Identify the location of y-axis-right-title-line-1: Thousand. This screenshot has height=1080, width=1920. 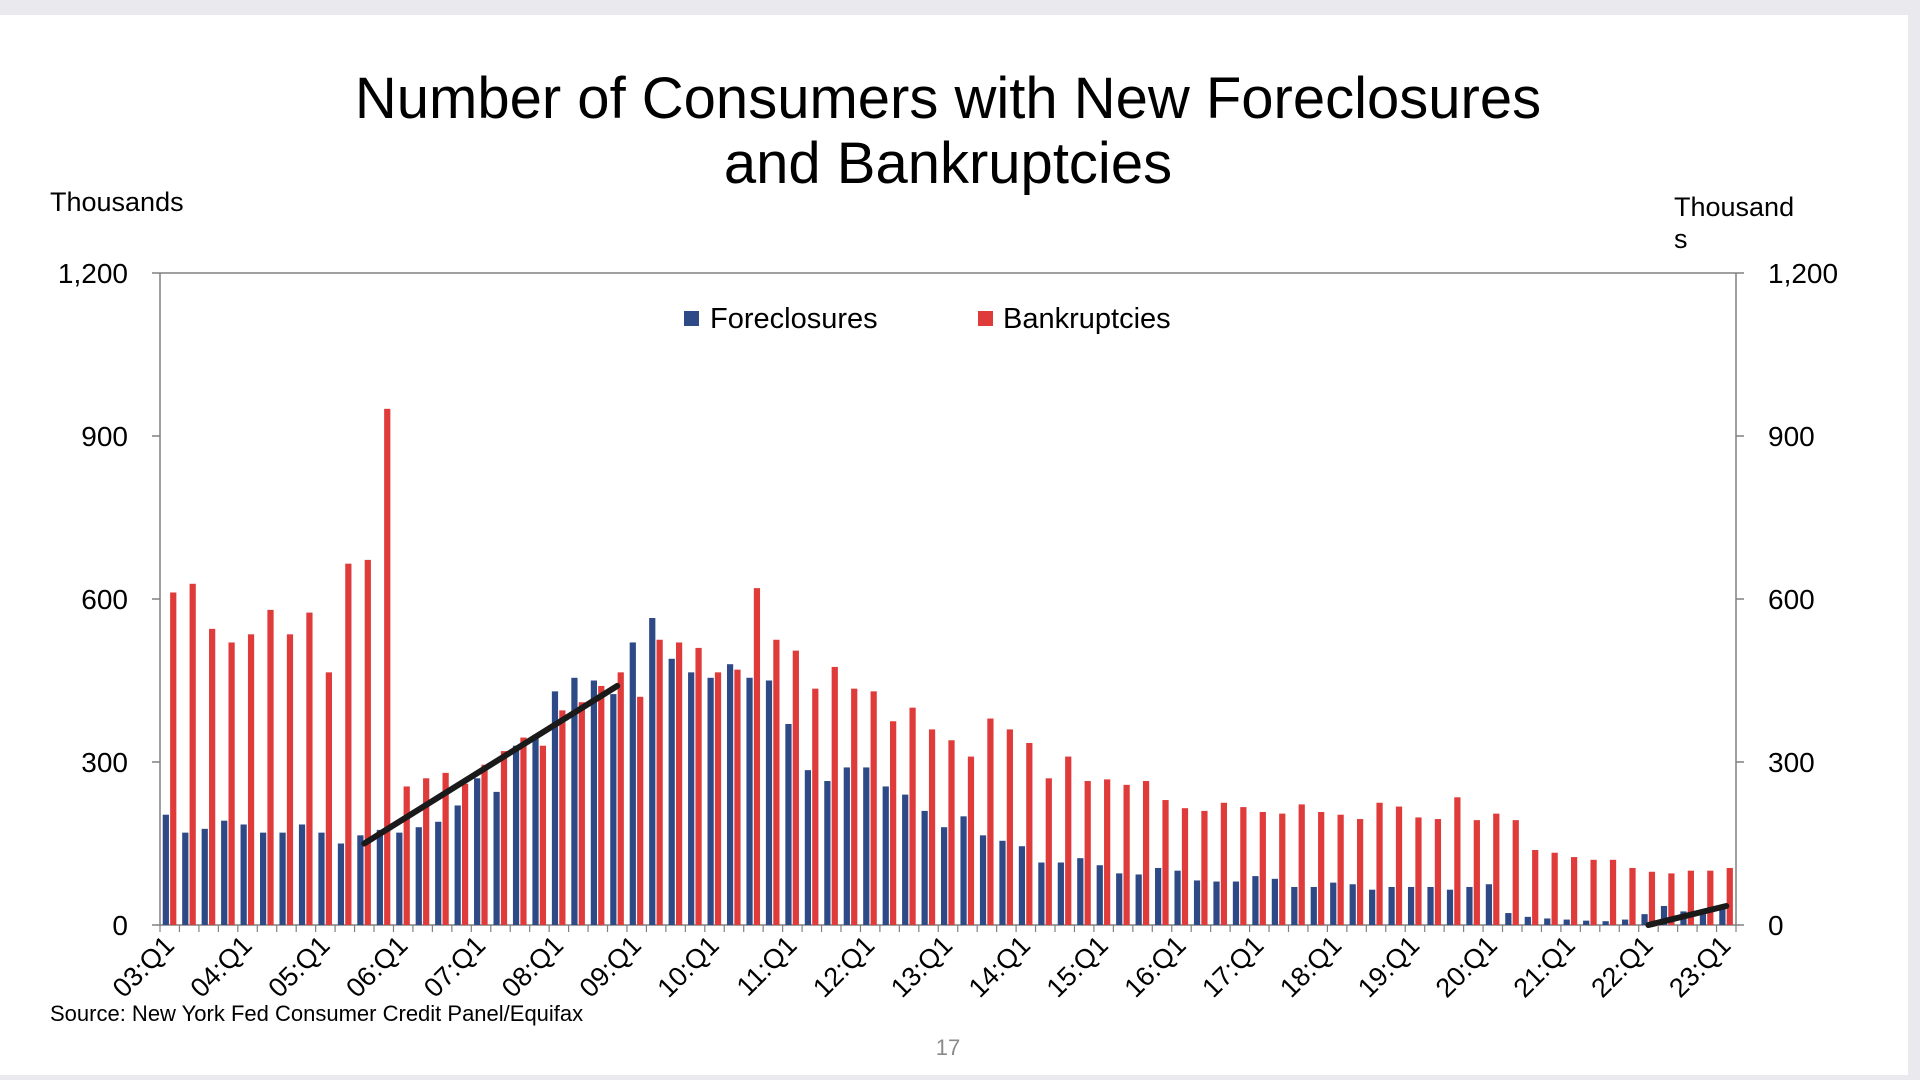
(1734, 207).